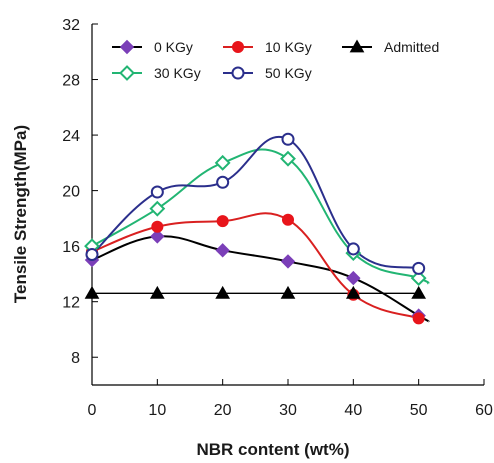  I want to click on legend-marker-30-kgy, so click(127, 73).